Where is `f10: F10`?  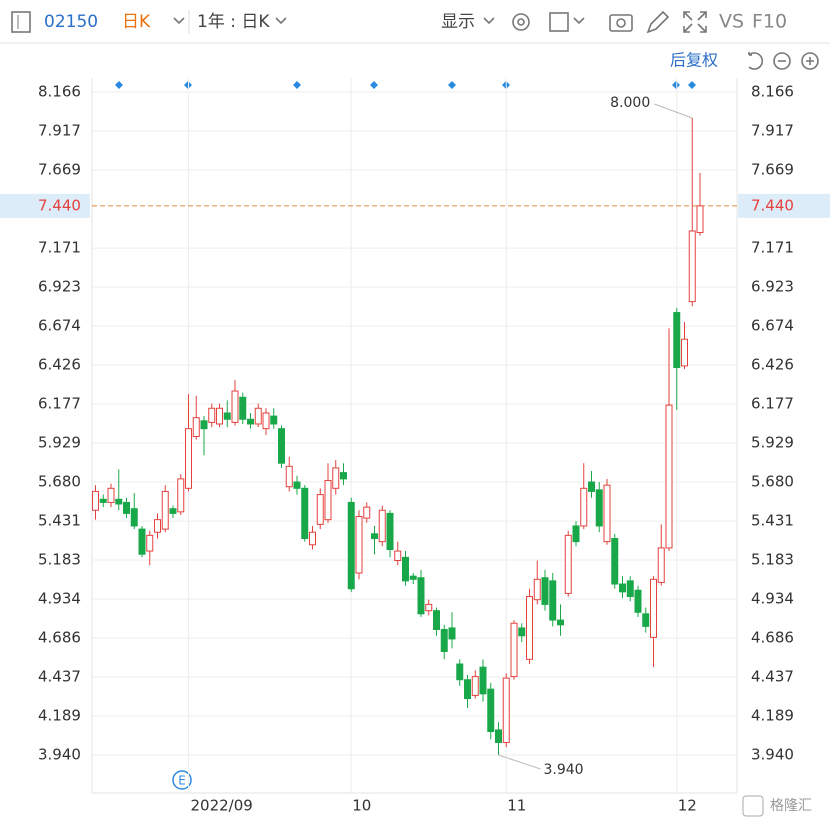 f10: F10 is located at coordinates (769, 22).